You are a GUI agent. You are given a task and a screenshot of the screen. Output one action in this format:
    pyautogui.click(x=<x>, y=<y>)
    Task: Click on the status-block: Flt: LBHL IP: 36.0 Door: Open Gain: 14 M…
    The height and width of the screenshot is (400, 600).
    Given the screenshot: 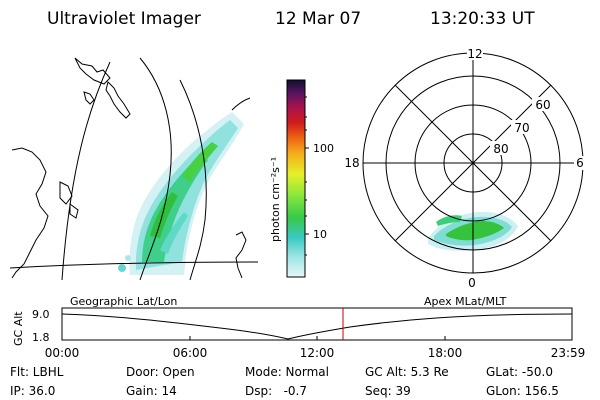 What is the action you would take?
    pyautogui.click(x=284, y=381)
    